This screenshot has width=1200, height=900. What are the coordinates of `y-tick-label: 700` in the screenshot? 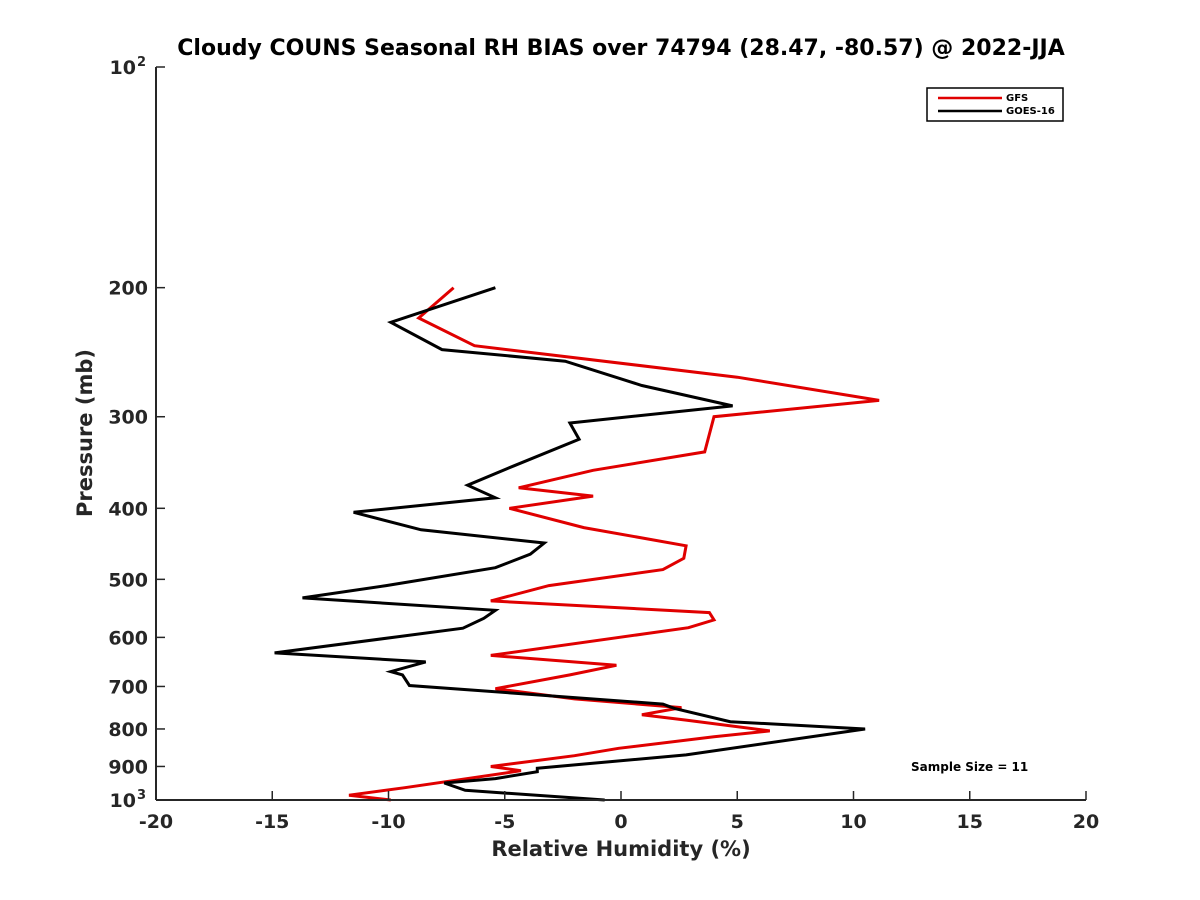 It's located at (128, 687).